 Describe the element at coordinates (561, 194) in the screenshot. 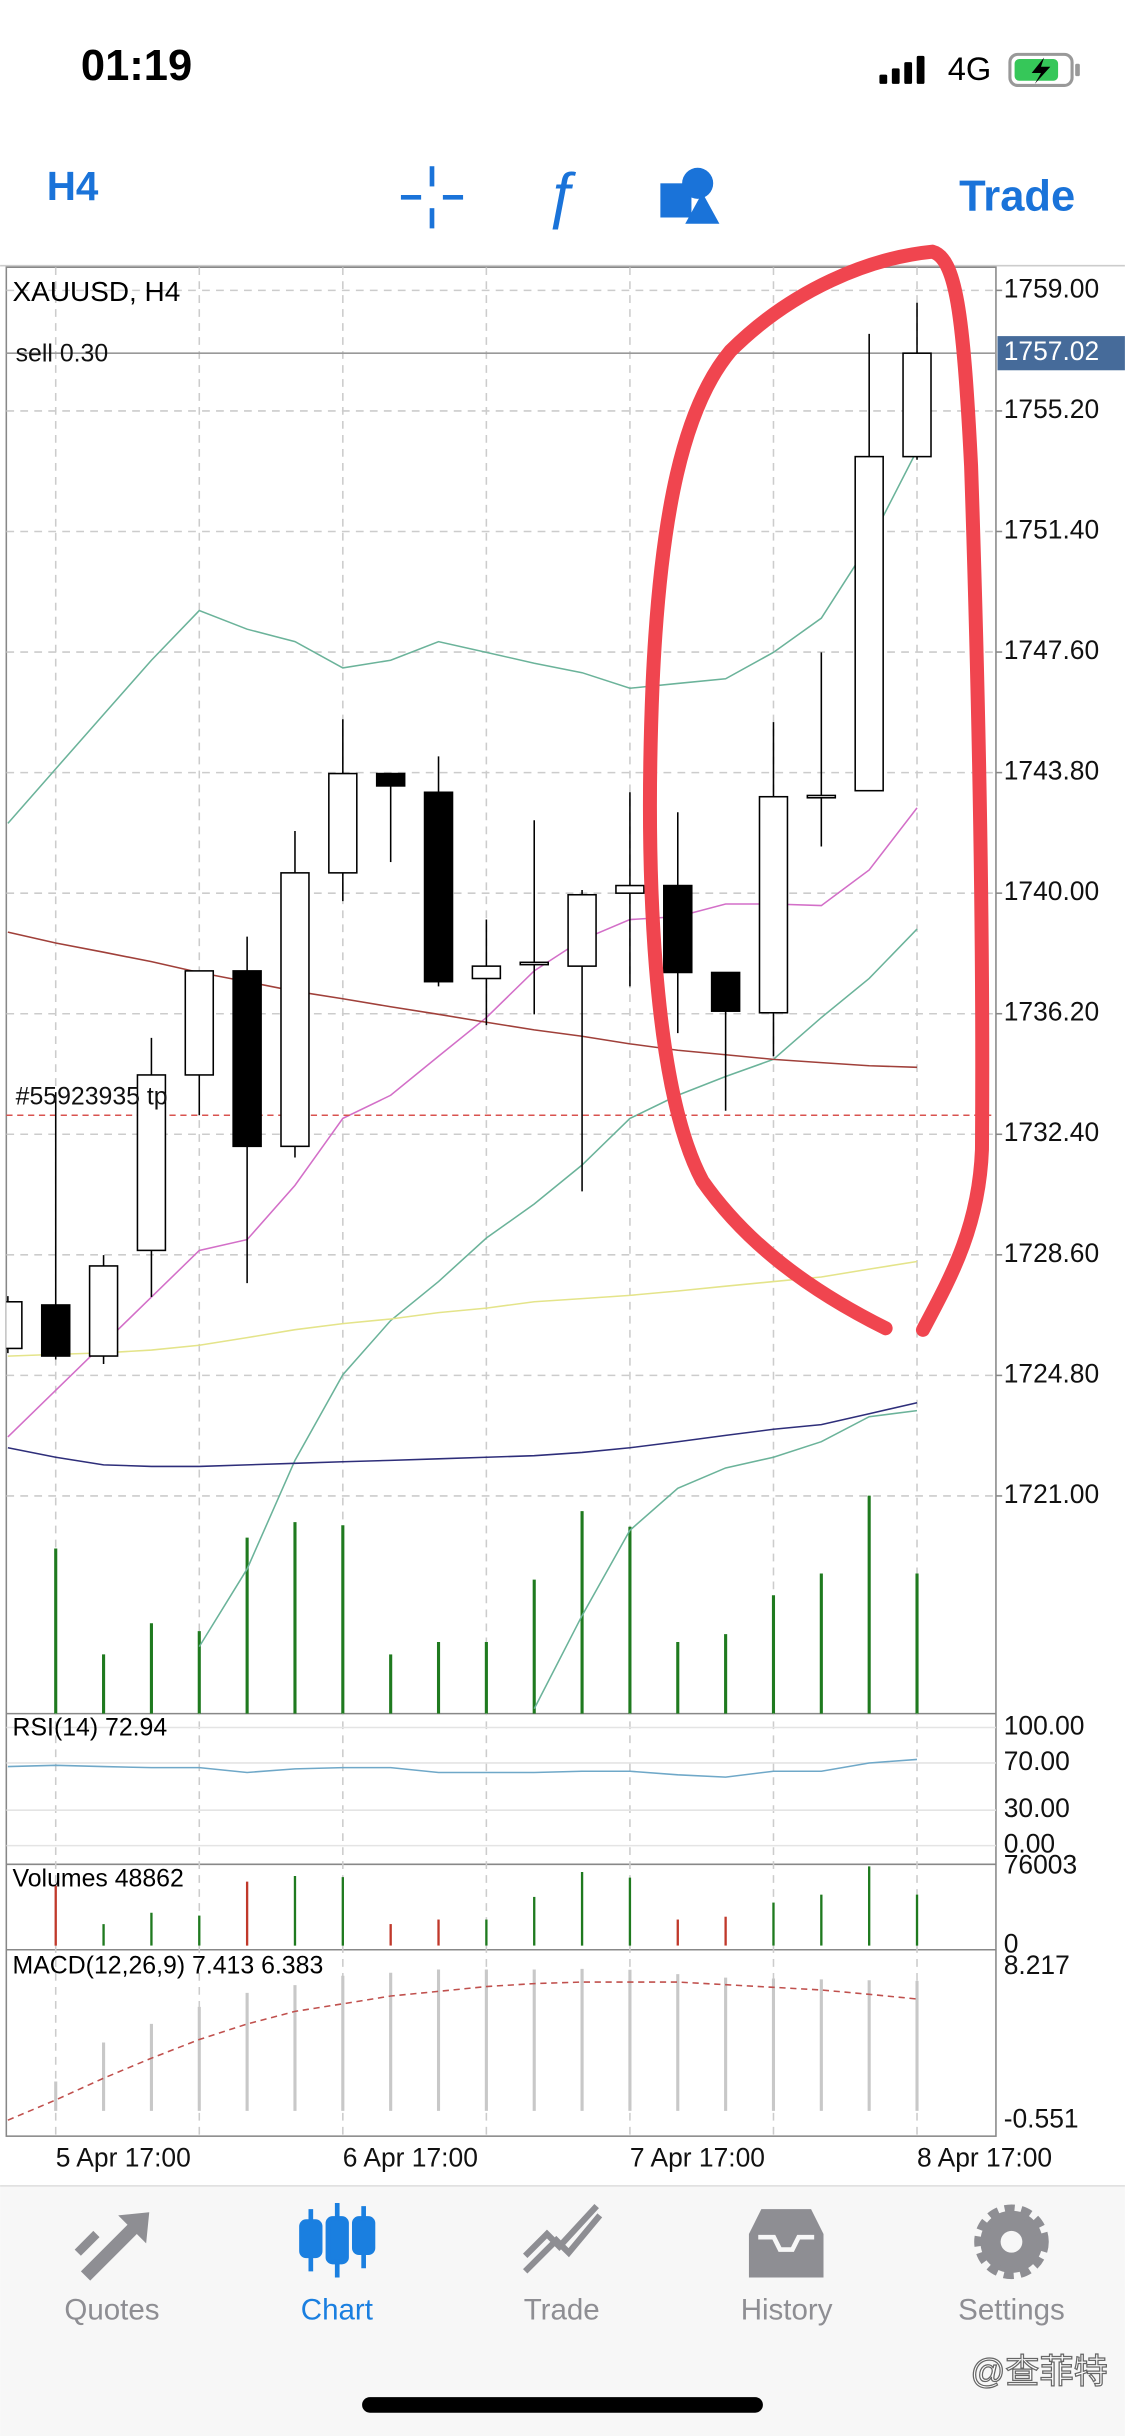

I see `indicators-button: ƒ` at that location.